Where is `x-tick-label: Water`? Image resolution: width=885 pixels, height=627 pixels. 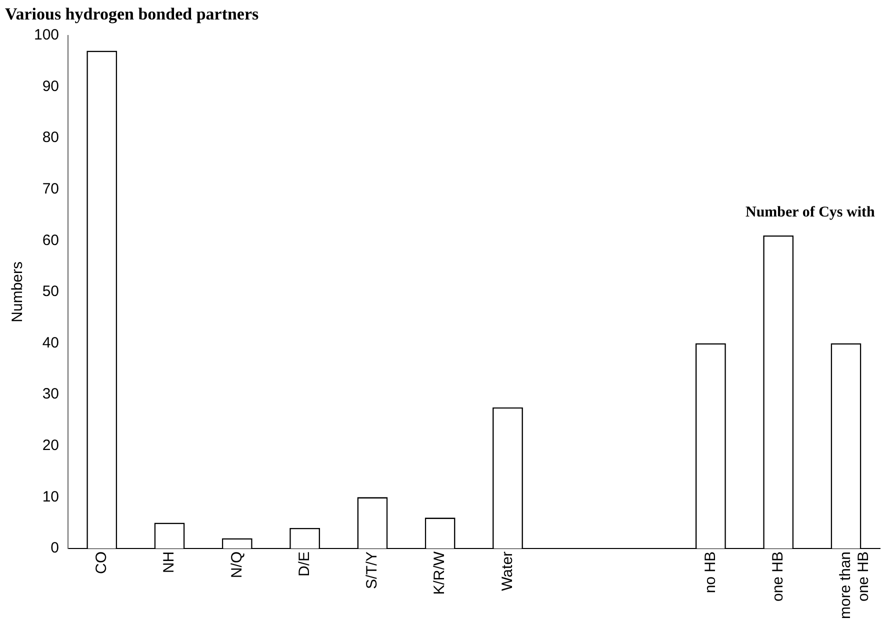 x-tick-label: Water is located at coordinates (507, 571).